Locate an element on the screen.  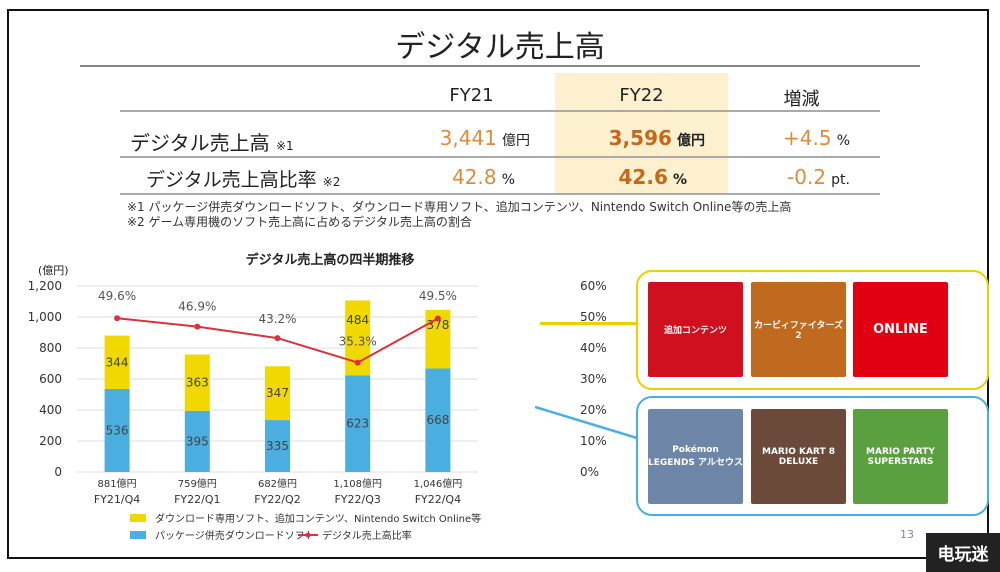
header-fy22: FY22 is located at coordinates (641, 95).